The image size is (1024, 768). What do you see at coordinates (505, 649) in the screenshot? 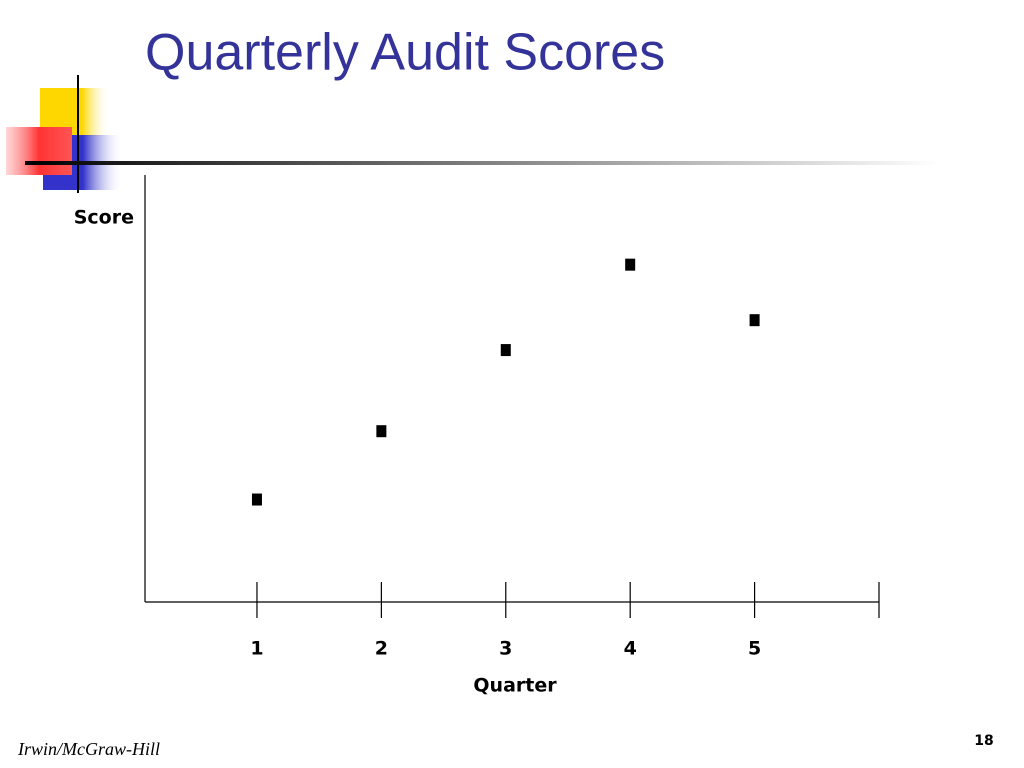
I see `x-tick-label: 3` at bounding box center [505, 649].